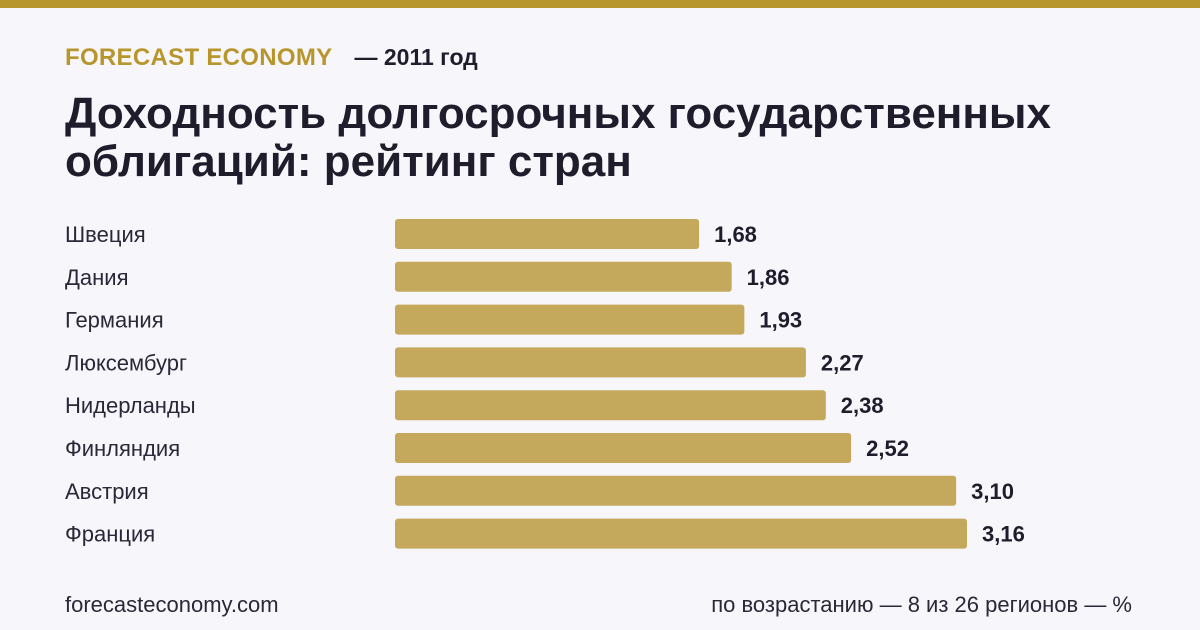  Describe the element at coordinates (768, 277) in the screenshot. I see `value-label: 1,86` at that location.